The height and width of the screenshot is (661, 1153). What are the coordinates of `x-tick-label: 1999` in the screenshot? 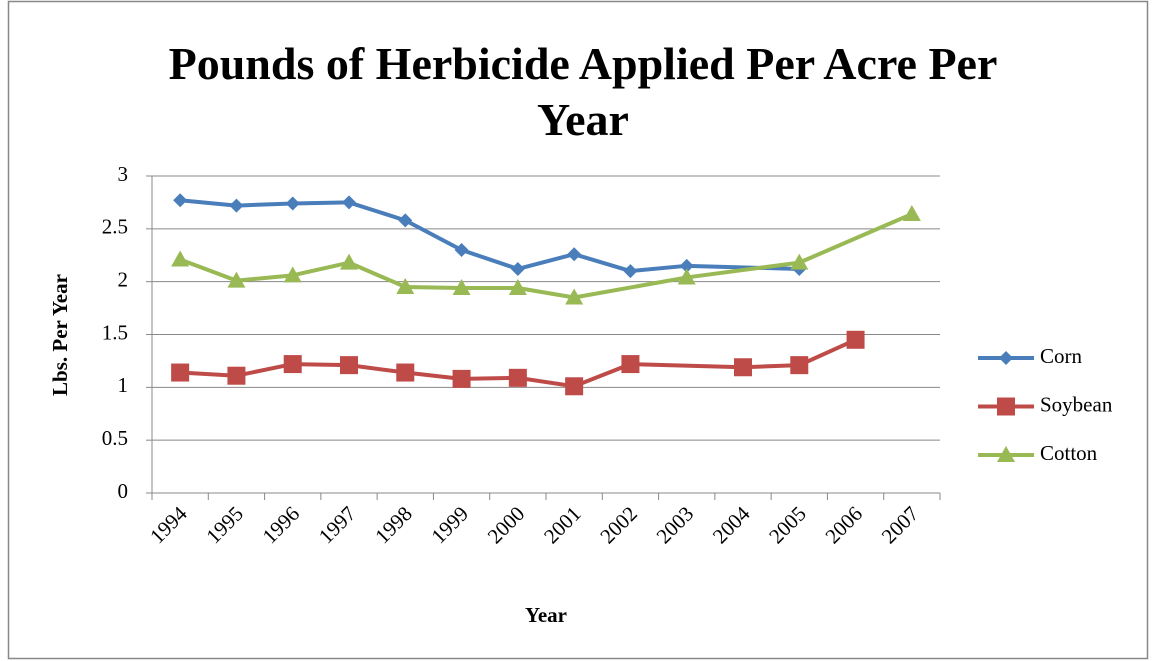 It's located at (449, 525).